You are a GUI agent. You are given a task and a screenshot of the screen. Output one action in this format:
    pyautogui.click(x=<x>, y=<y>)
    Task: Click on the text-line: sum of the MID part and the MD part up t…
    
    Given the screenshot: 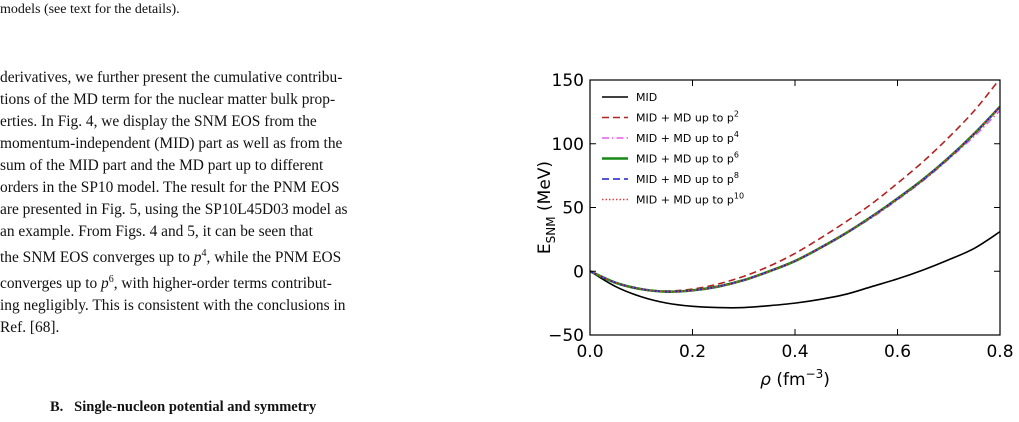 What is the action you would take?
    pyautogui.click(x=162, y=165)
    